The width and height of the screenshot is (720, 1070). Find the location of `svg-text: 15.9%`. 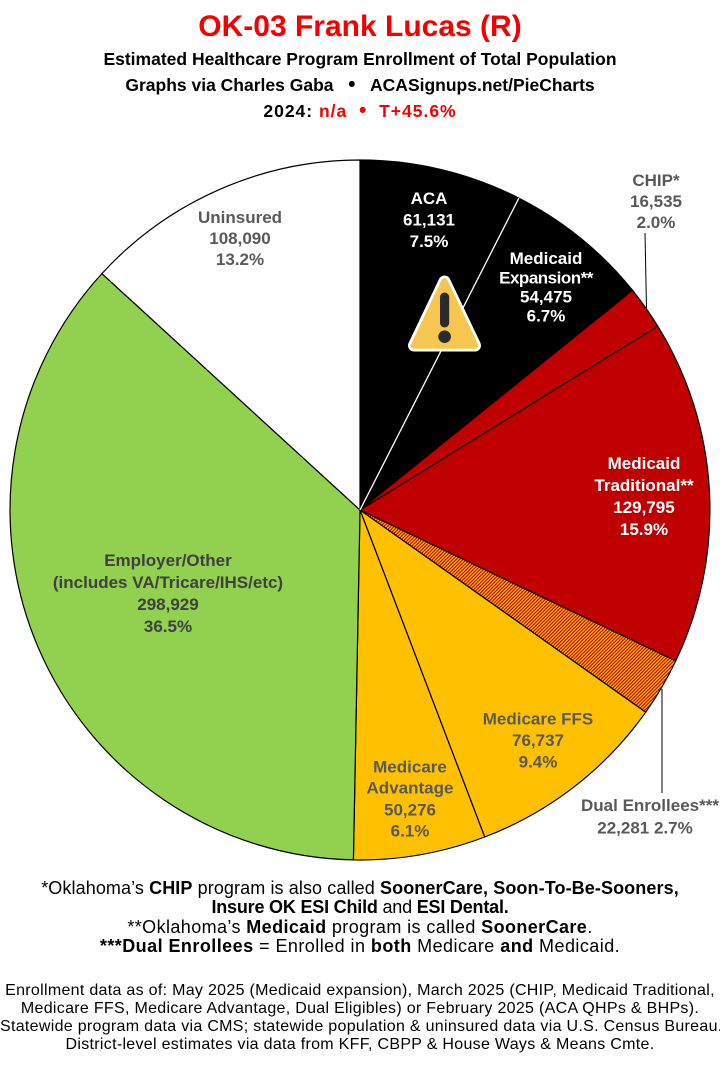

svg-text: 15.9% is located at coordinates (644, 529).